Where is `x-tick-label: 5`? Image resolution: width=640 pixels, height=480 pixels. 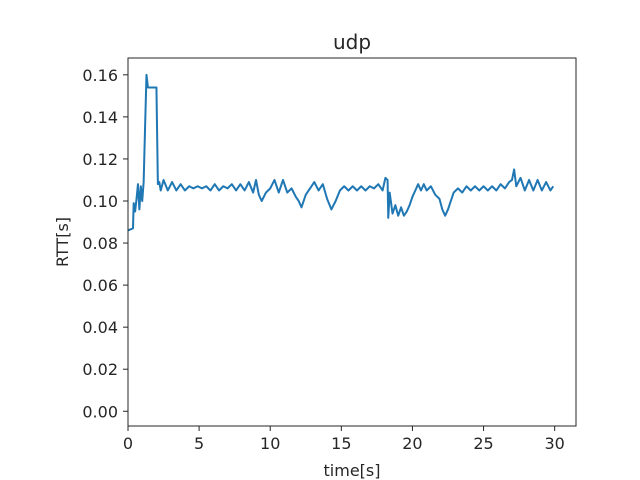
x-tick-label: 5 is located at coordinates (199, 443).